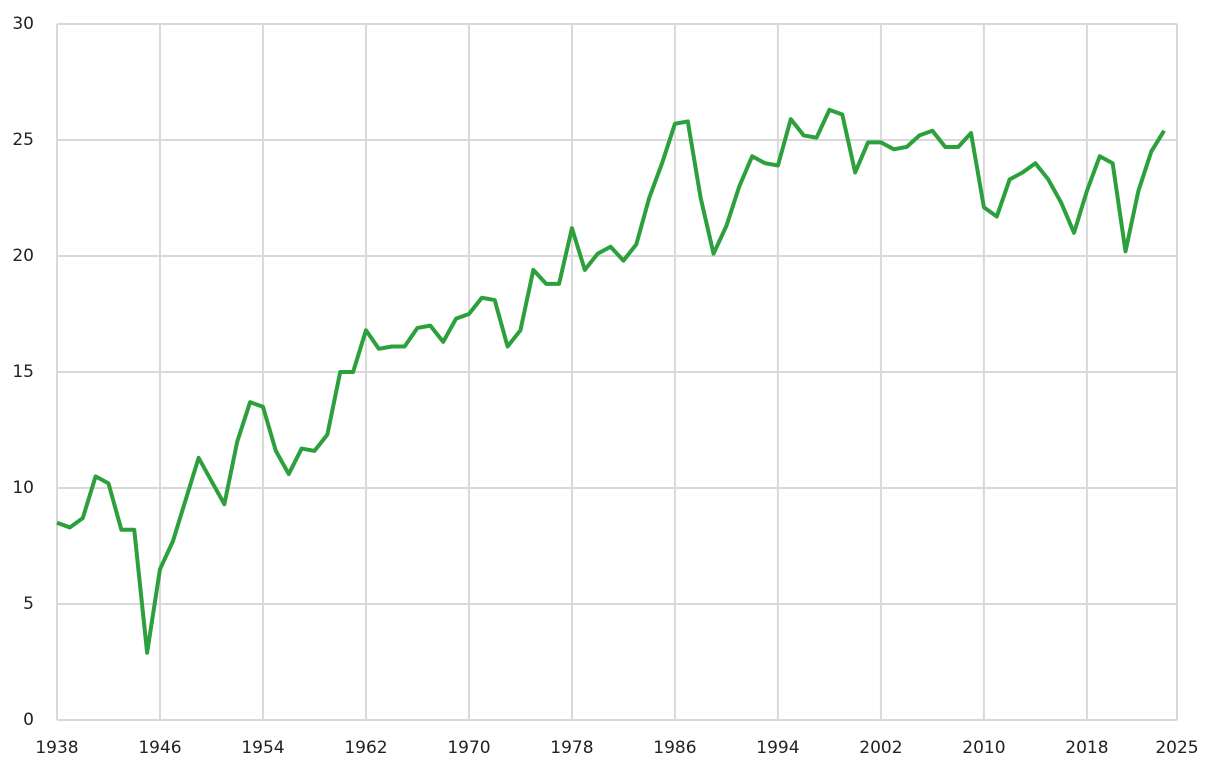  What do you see at coordinates (23, 256) in the screenshot?
I see `y-tick-label: 20` at bounding box center [23, 256].